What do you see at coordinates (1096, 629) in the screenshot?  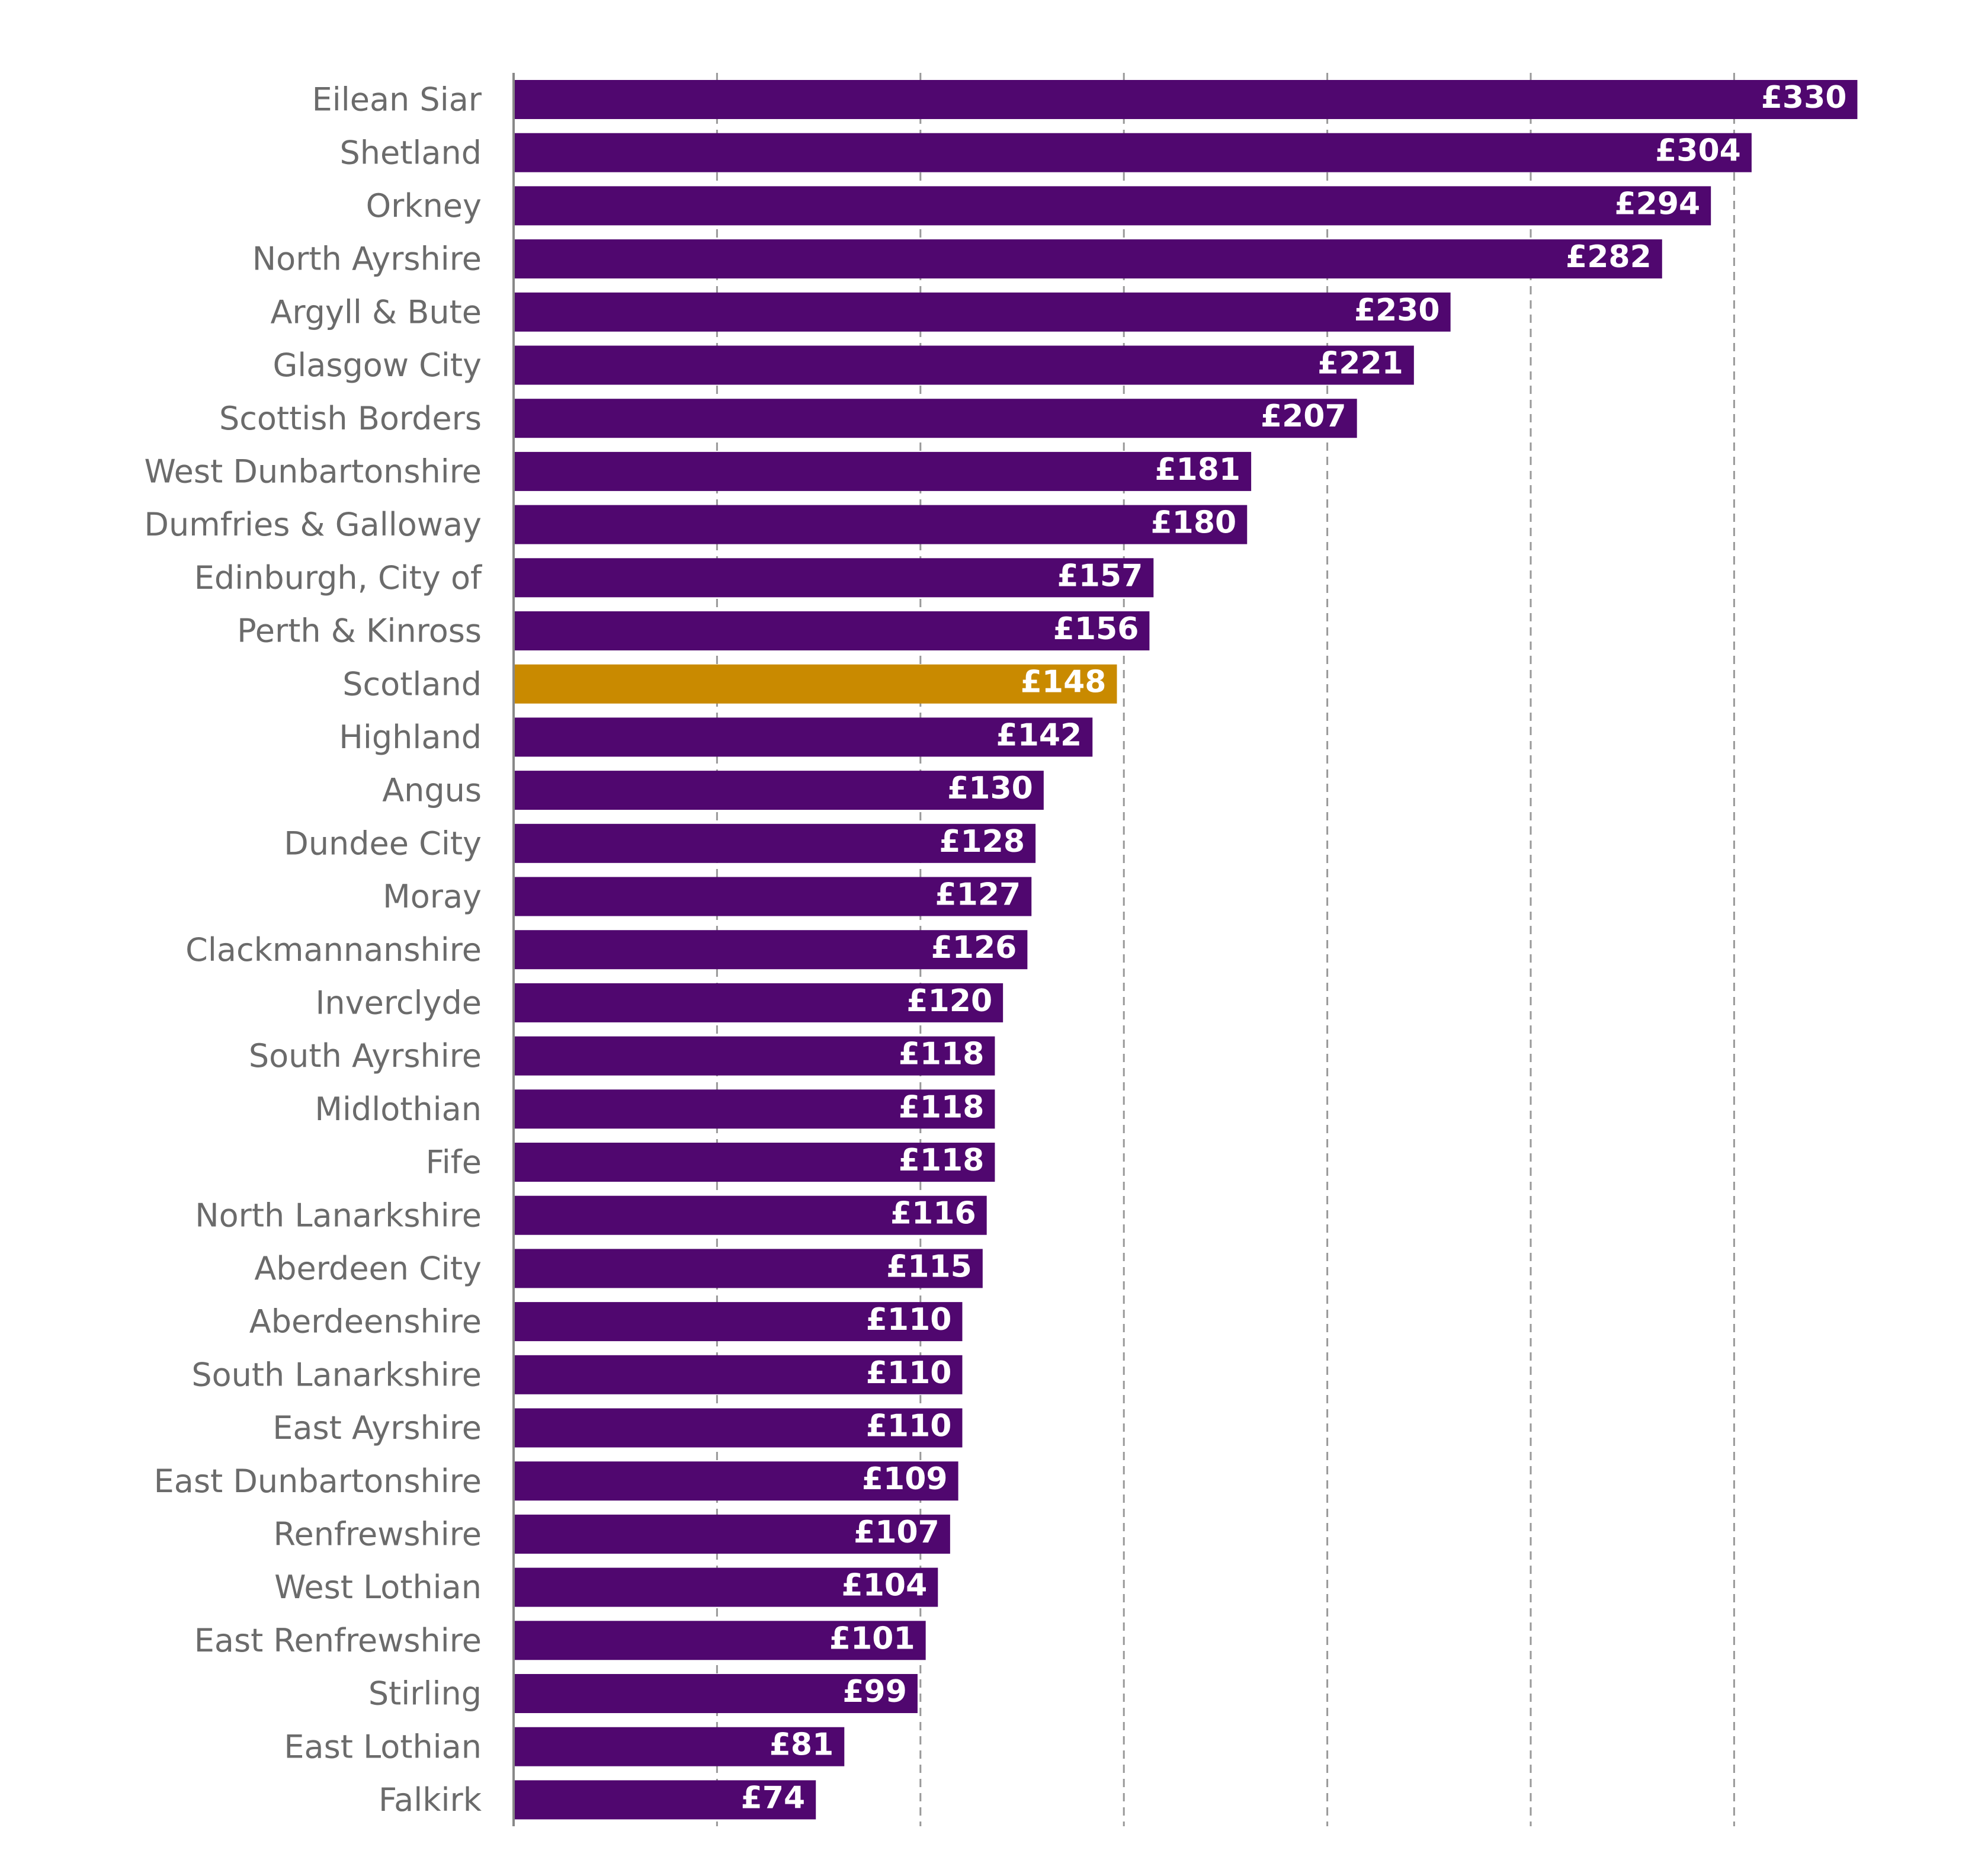 I see `value-label: £156` at bounding box center [1096, 629].